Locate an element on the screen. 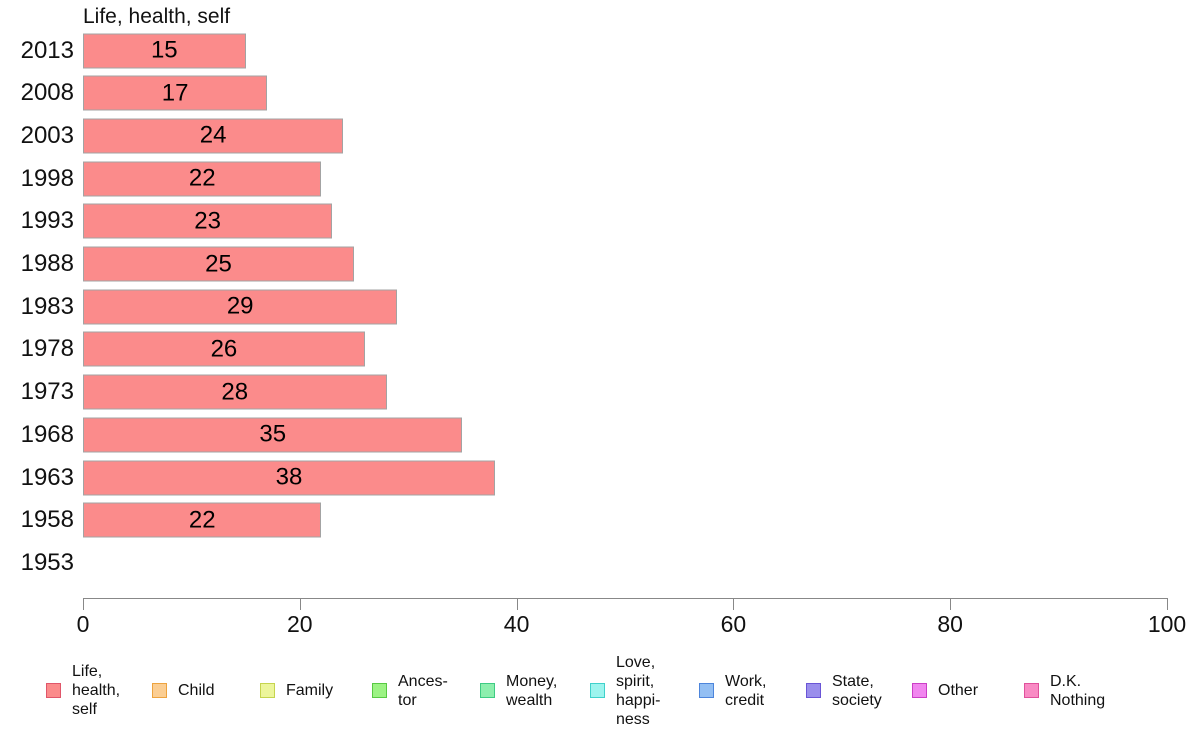 The width and height of the screenshot is (1188, 736). bar-value-label: 35 is located at coordinates (273, 434).